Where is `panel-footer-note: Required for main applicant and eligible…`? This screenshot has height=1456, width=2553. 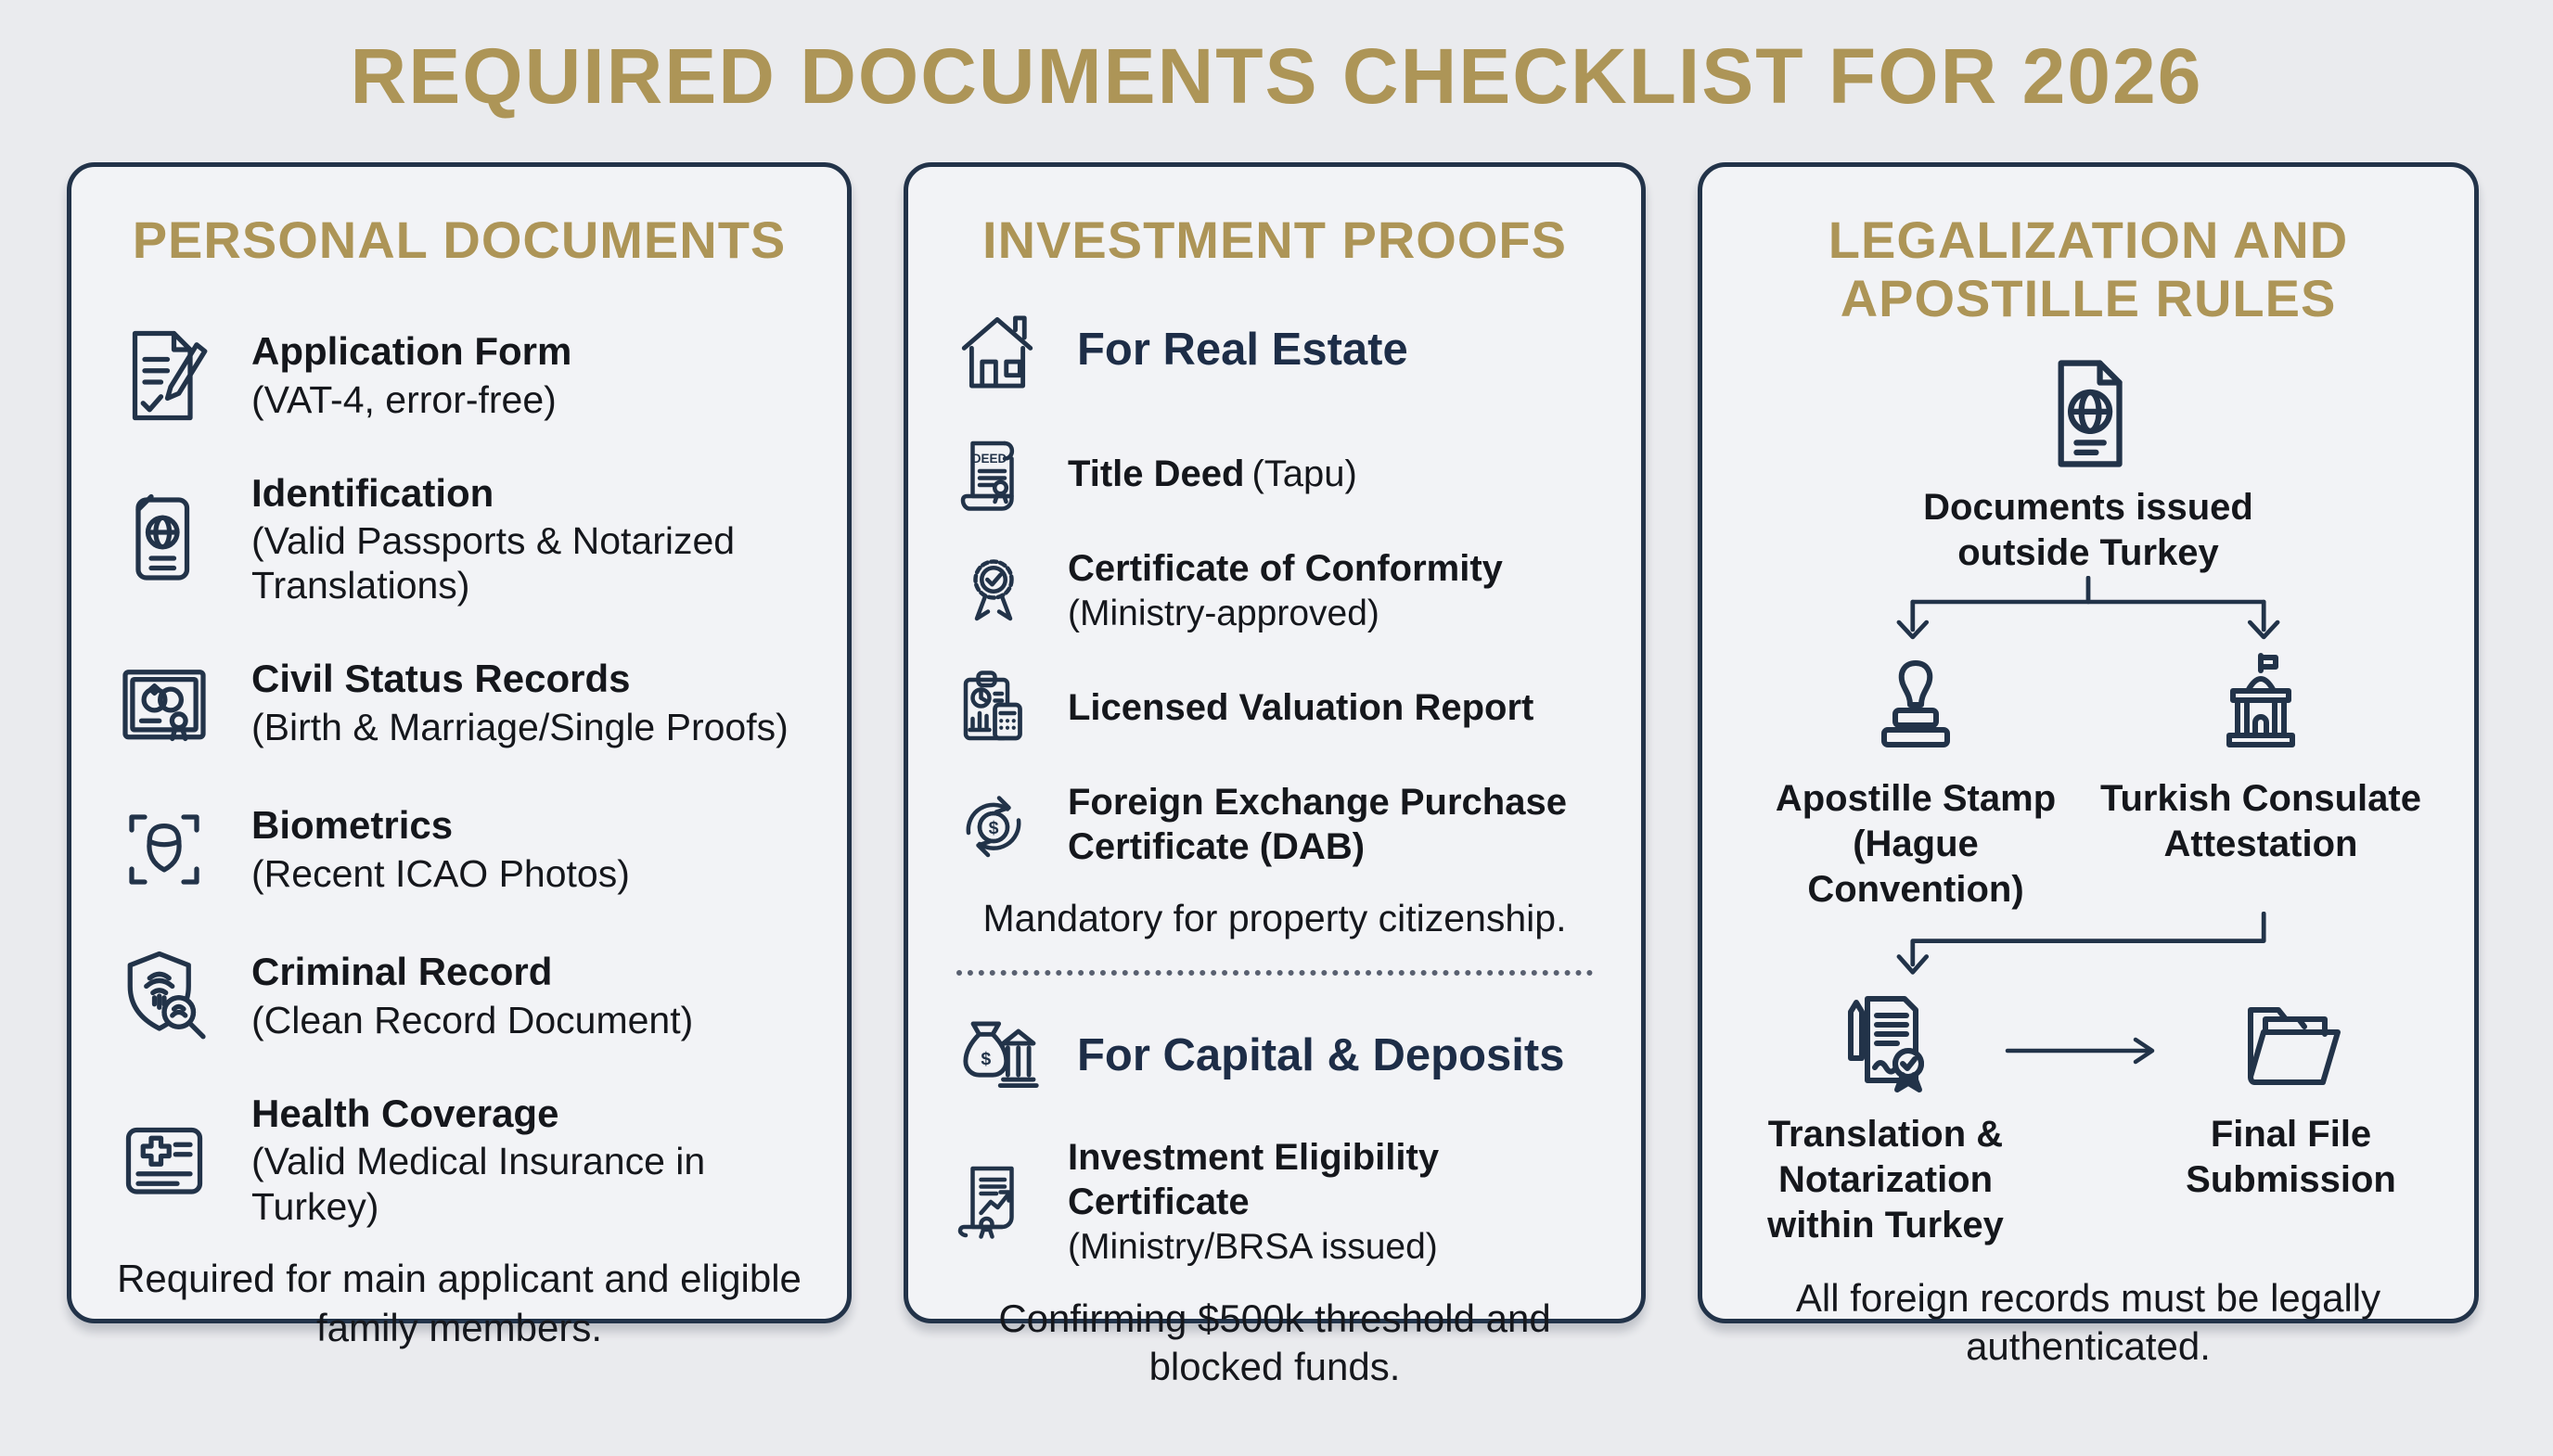
panel-footer-note: Required for main applicant and eligible… is located at coordinates (459, 1303).